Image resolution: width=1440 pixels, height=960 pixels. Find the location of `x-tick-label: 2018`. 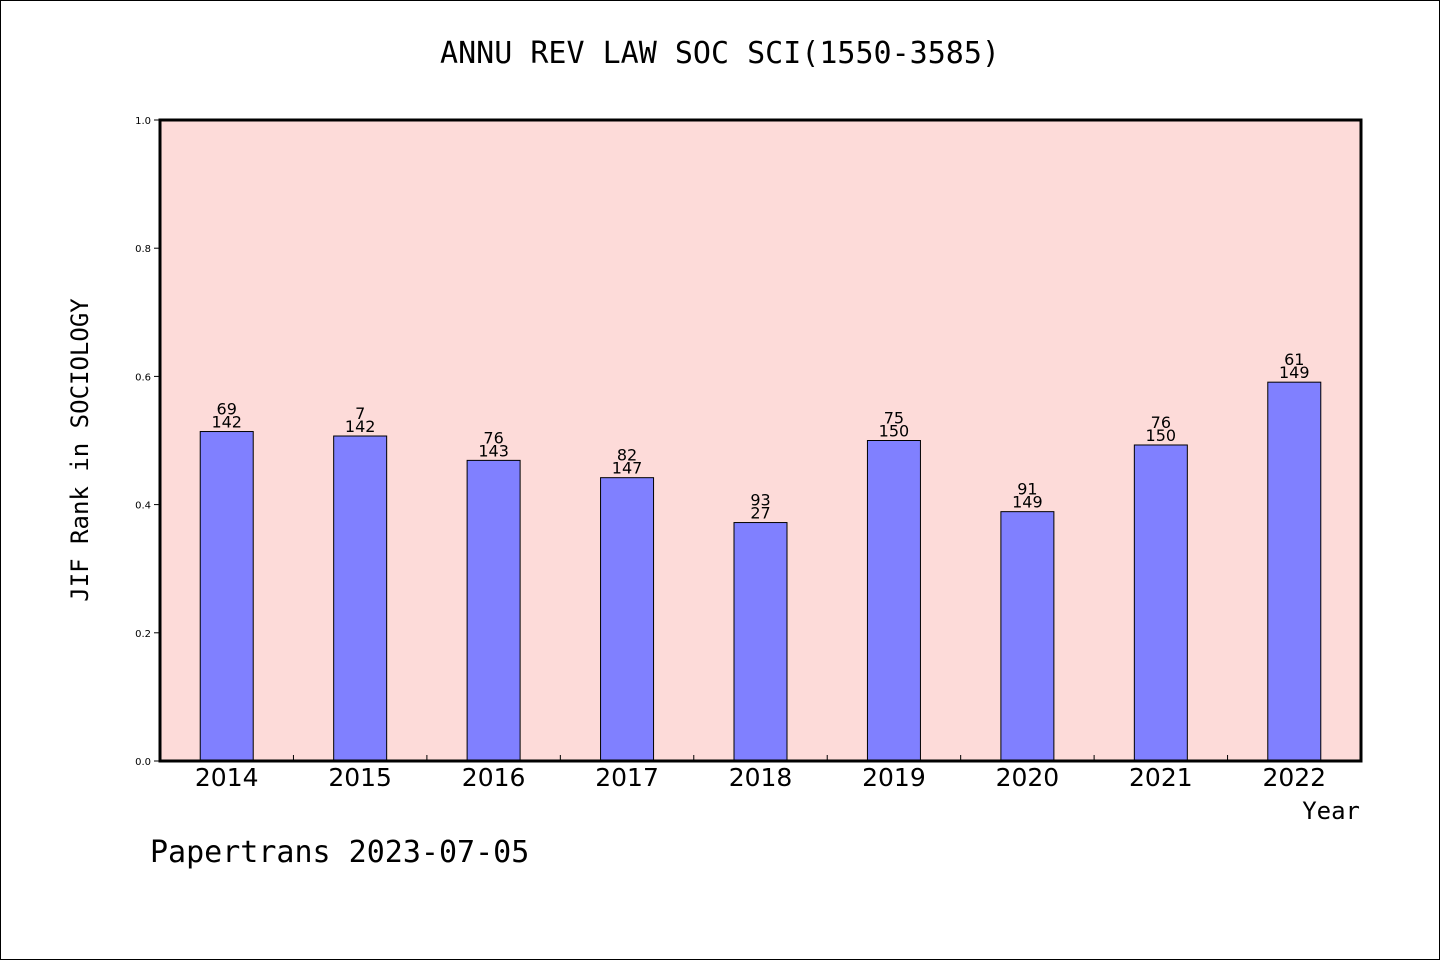

x-tick-label: 2018 is located at coordinates (761, 777).